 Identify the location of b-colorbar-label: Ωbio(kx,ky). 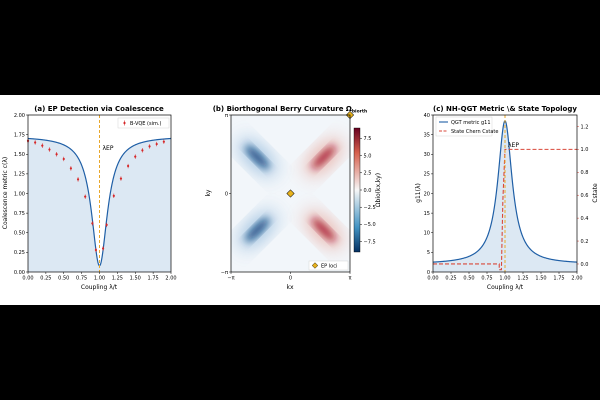
(378, 190).